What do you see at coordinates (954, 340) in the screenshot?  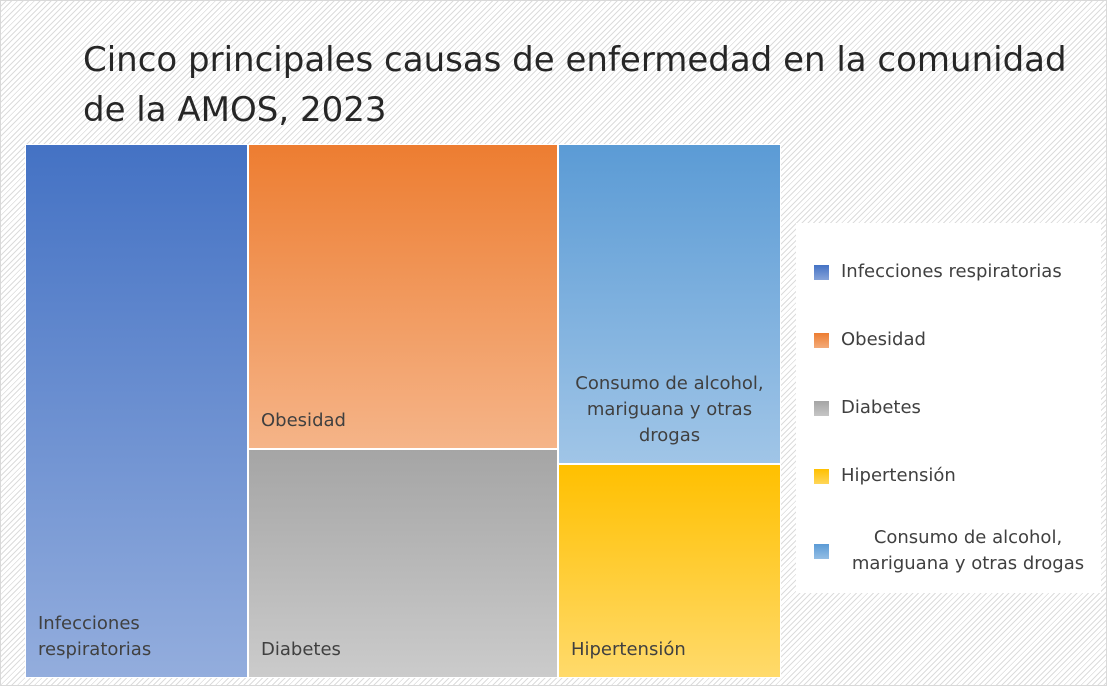 I see `legend-item: Obesidad` at bounding box center [954, 340].